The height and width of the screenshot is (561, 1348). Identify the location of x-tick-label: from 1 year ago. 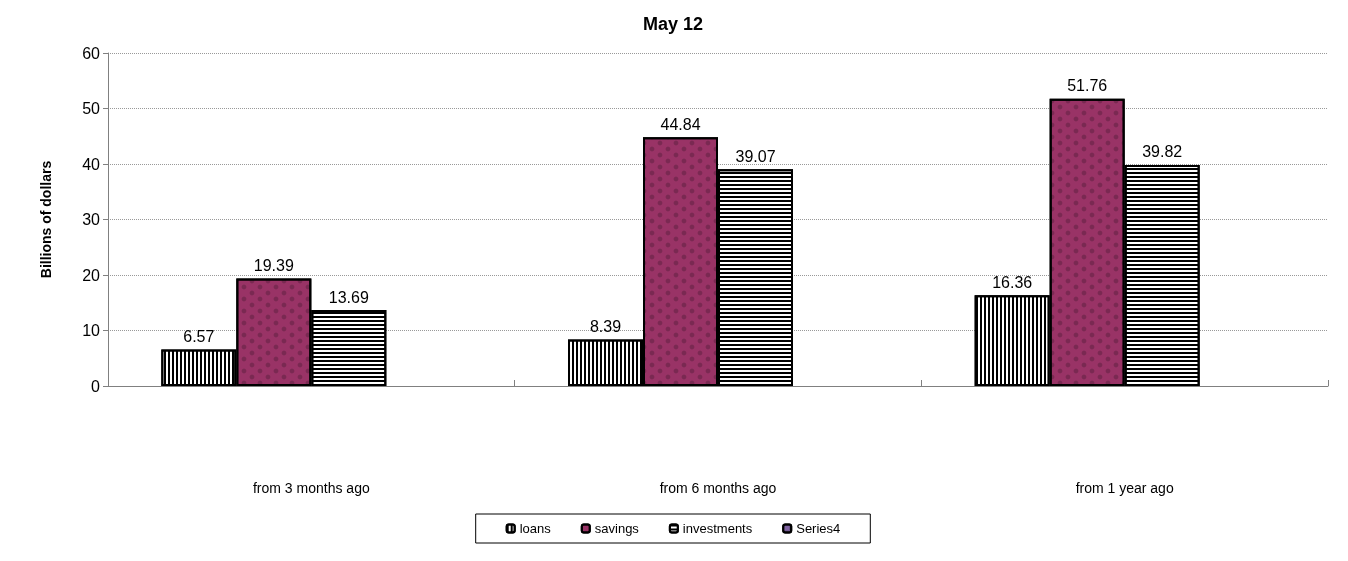
(1124, 488).